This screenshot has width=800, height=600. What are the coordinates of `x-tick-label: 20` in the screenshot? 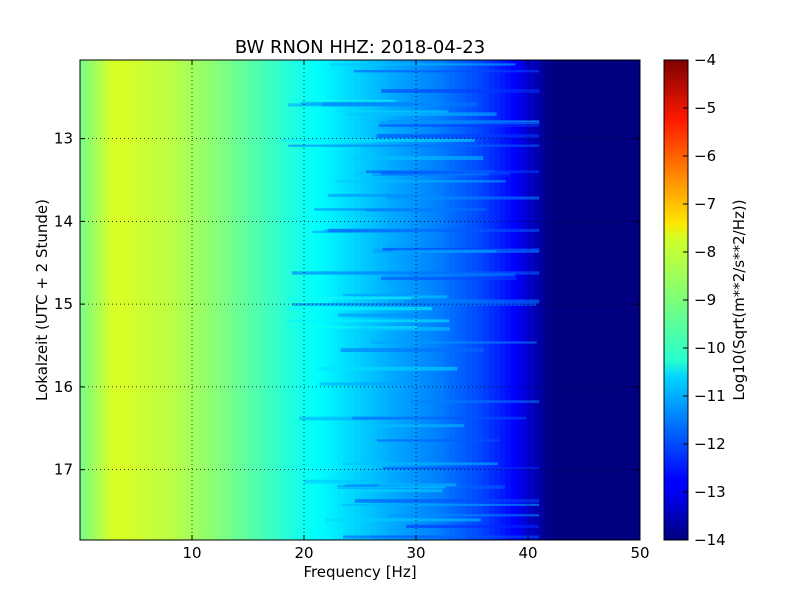 It's located at (303, 553).